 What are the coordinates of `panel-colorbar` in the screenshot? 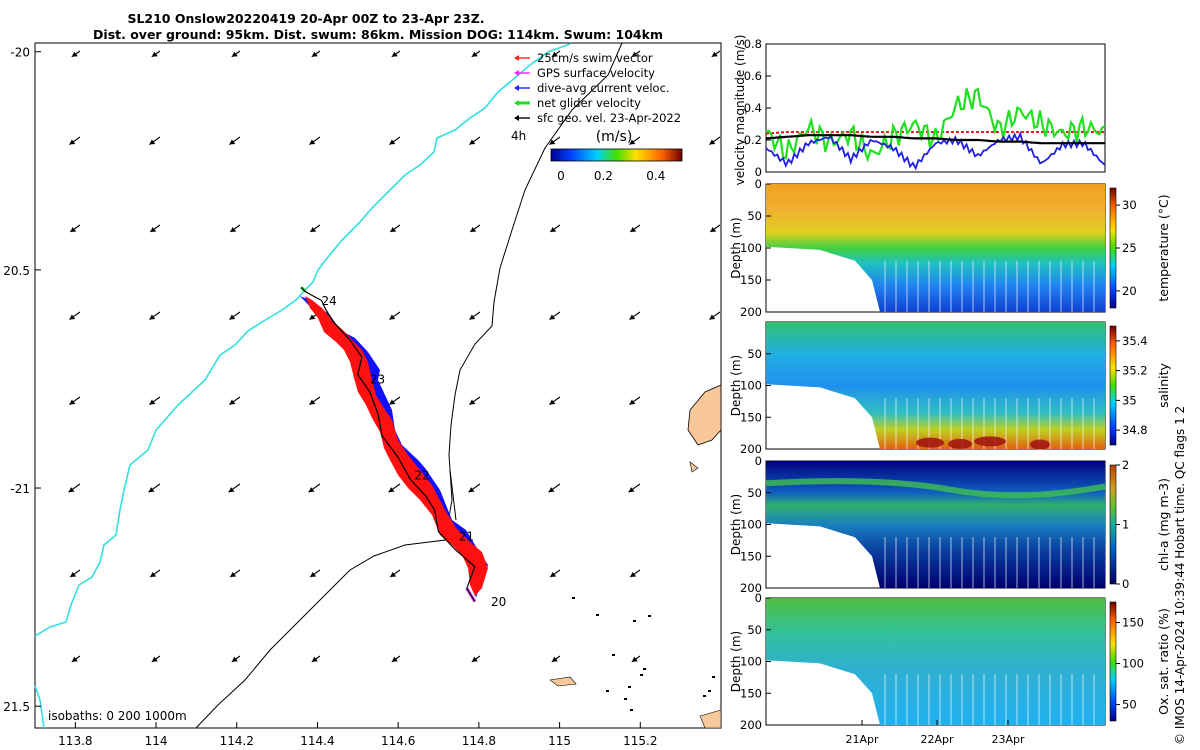 It's located at (1113, 385).